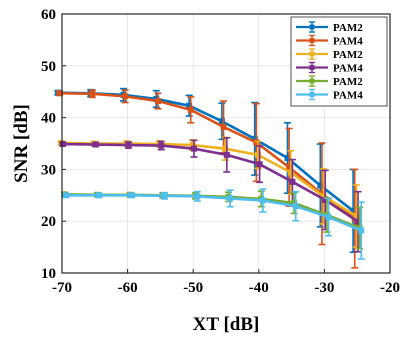 The image size is (403, 338). I want to click on series-line, so click(214, 213).